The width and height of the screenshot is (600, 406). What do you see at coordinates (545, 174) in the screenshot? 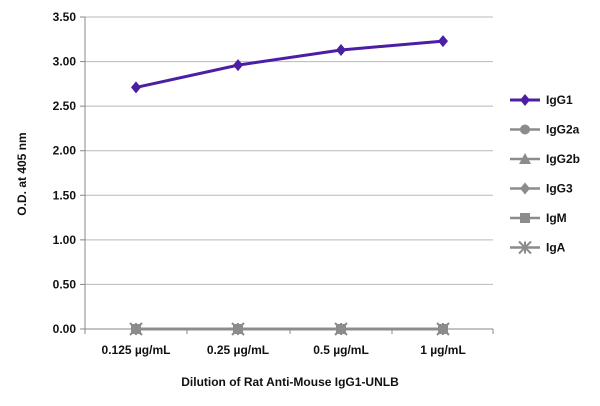
I see `legend: IgG1 IgG2a IgG2b IgG3 IgM IgA` at bounding box center [545, 174].